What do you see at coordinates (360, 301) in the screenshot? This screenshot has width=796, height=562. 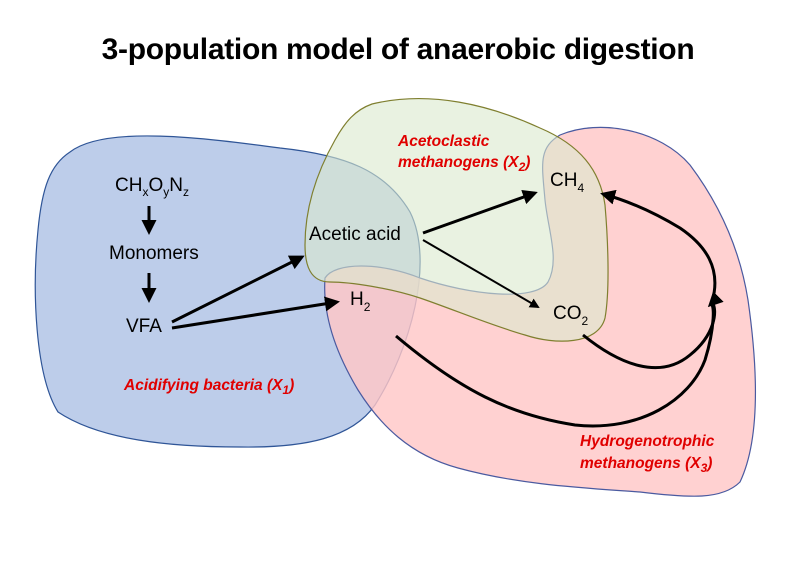 I see `h2-label: H2` at bounding box center [360, 301].